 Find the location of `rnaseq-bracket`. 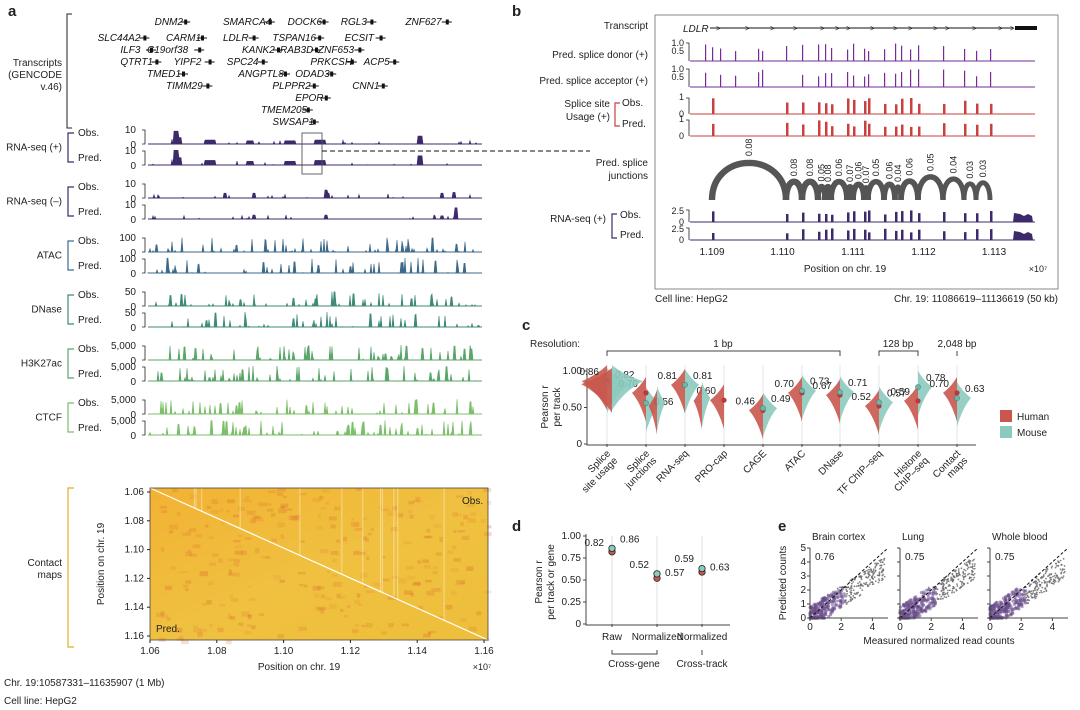

rnaseq-bracket is located at coordinates (614, 226).